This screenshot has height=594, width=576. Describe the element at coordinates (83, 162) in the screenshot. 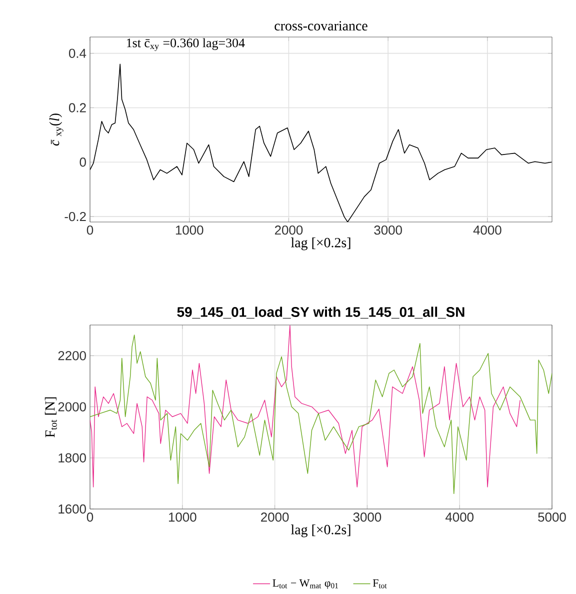

I see `y-tick-label: 0` at that location.